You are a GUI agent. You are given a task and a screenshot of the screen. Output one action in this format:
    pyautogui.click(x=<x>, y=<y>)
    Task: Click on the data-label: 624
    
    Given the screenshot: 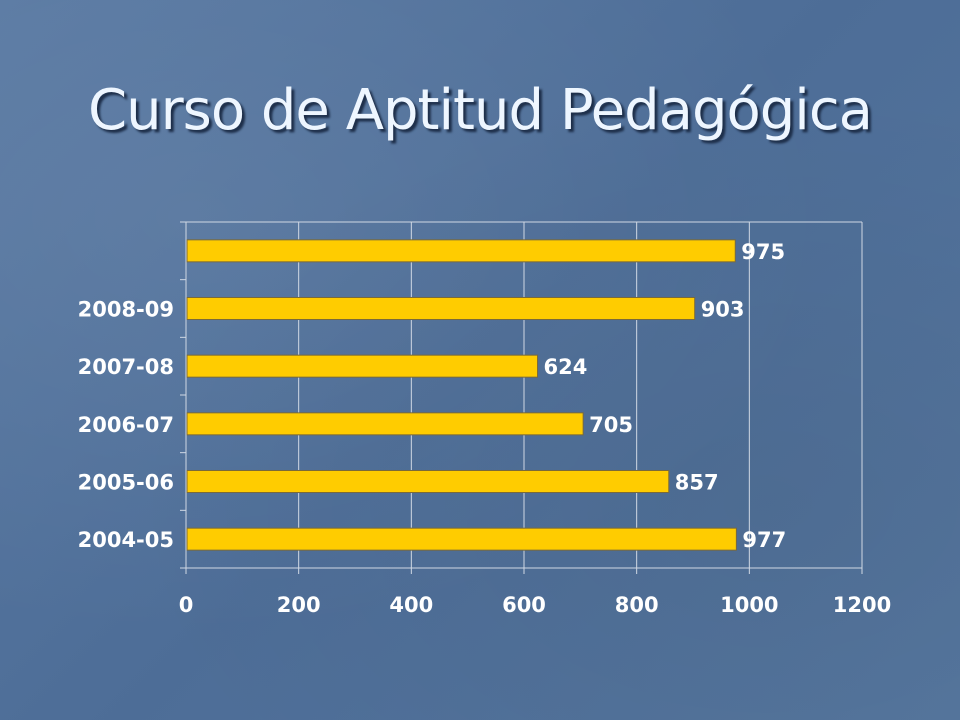 What is the action you would take?
    pyautogui.click(x=566, y=367)
    